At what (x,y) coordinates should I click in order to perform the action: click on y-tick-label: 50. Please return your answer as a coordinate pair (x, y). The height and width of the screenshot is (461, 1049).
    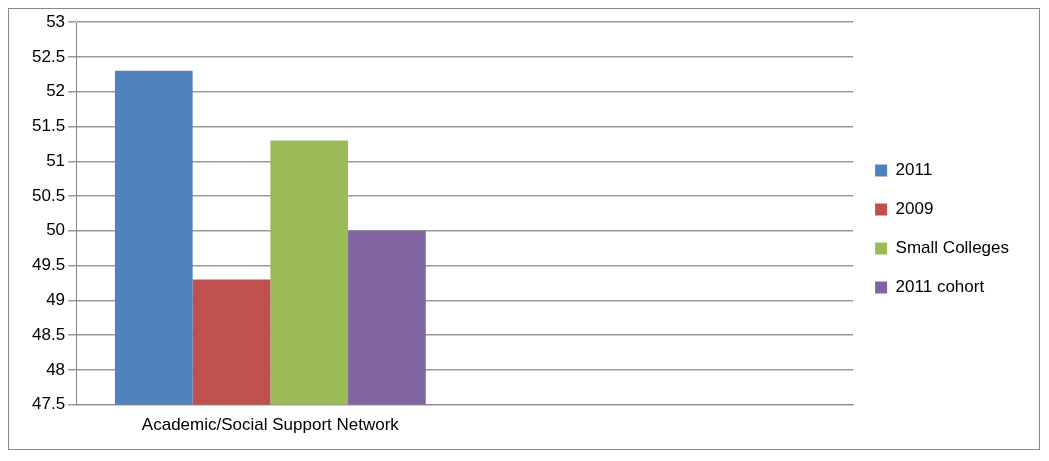
    Looking at the image, I should click on (56, 230).